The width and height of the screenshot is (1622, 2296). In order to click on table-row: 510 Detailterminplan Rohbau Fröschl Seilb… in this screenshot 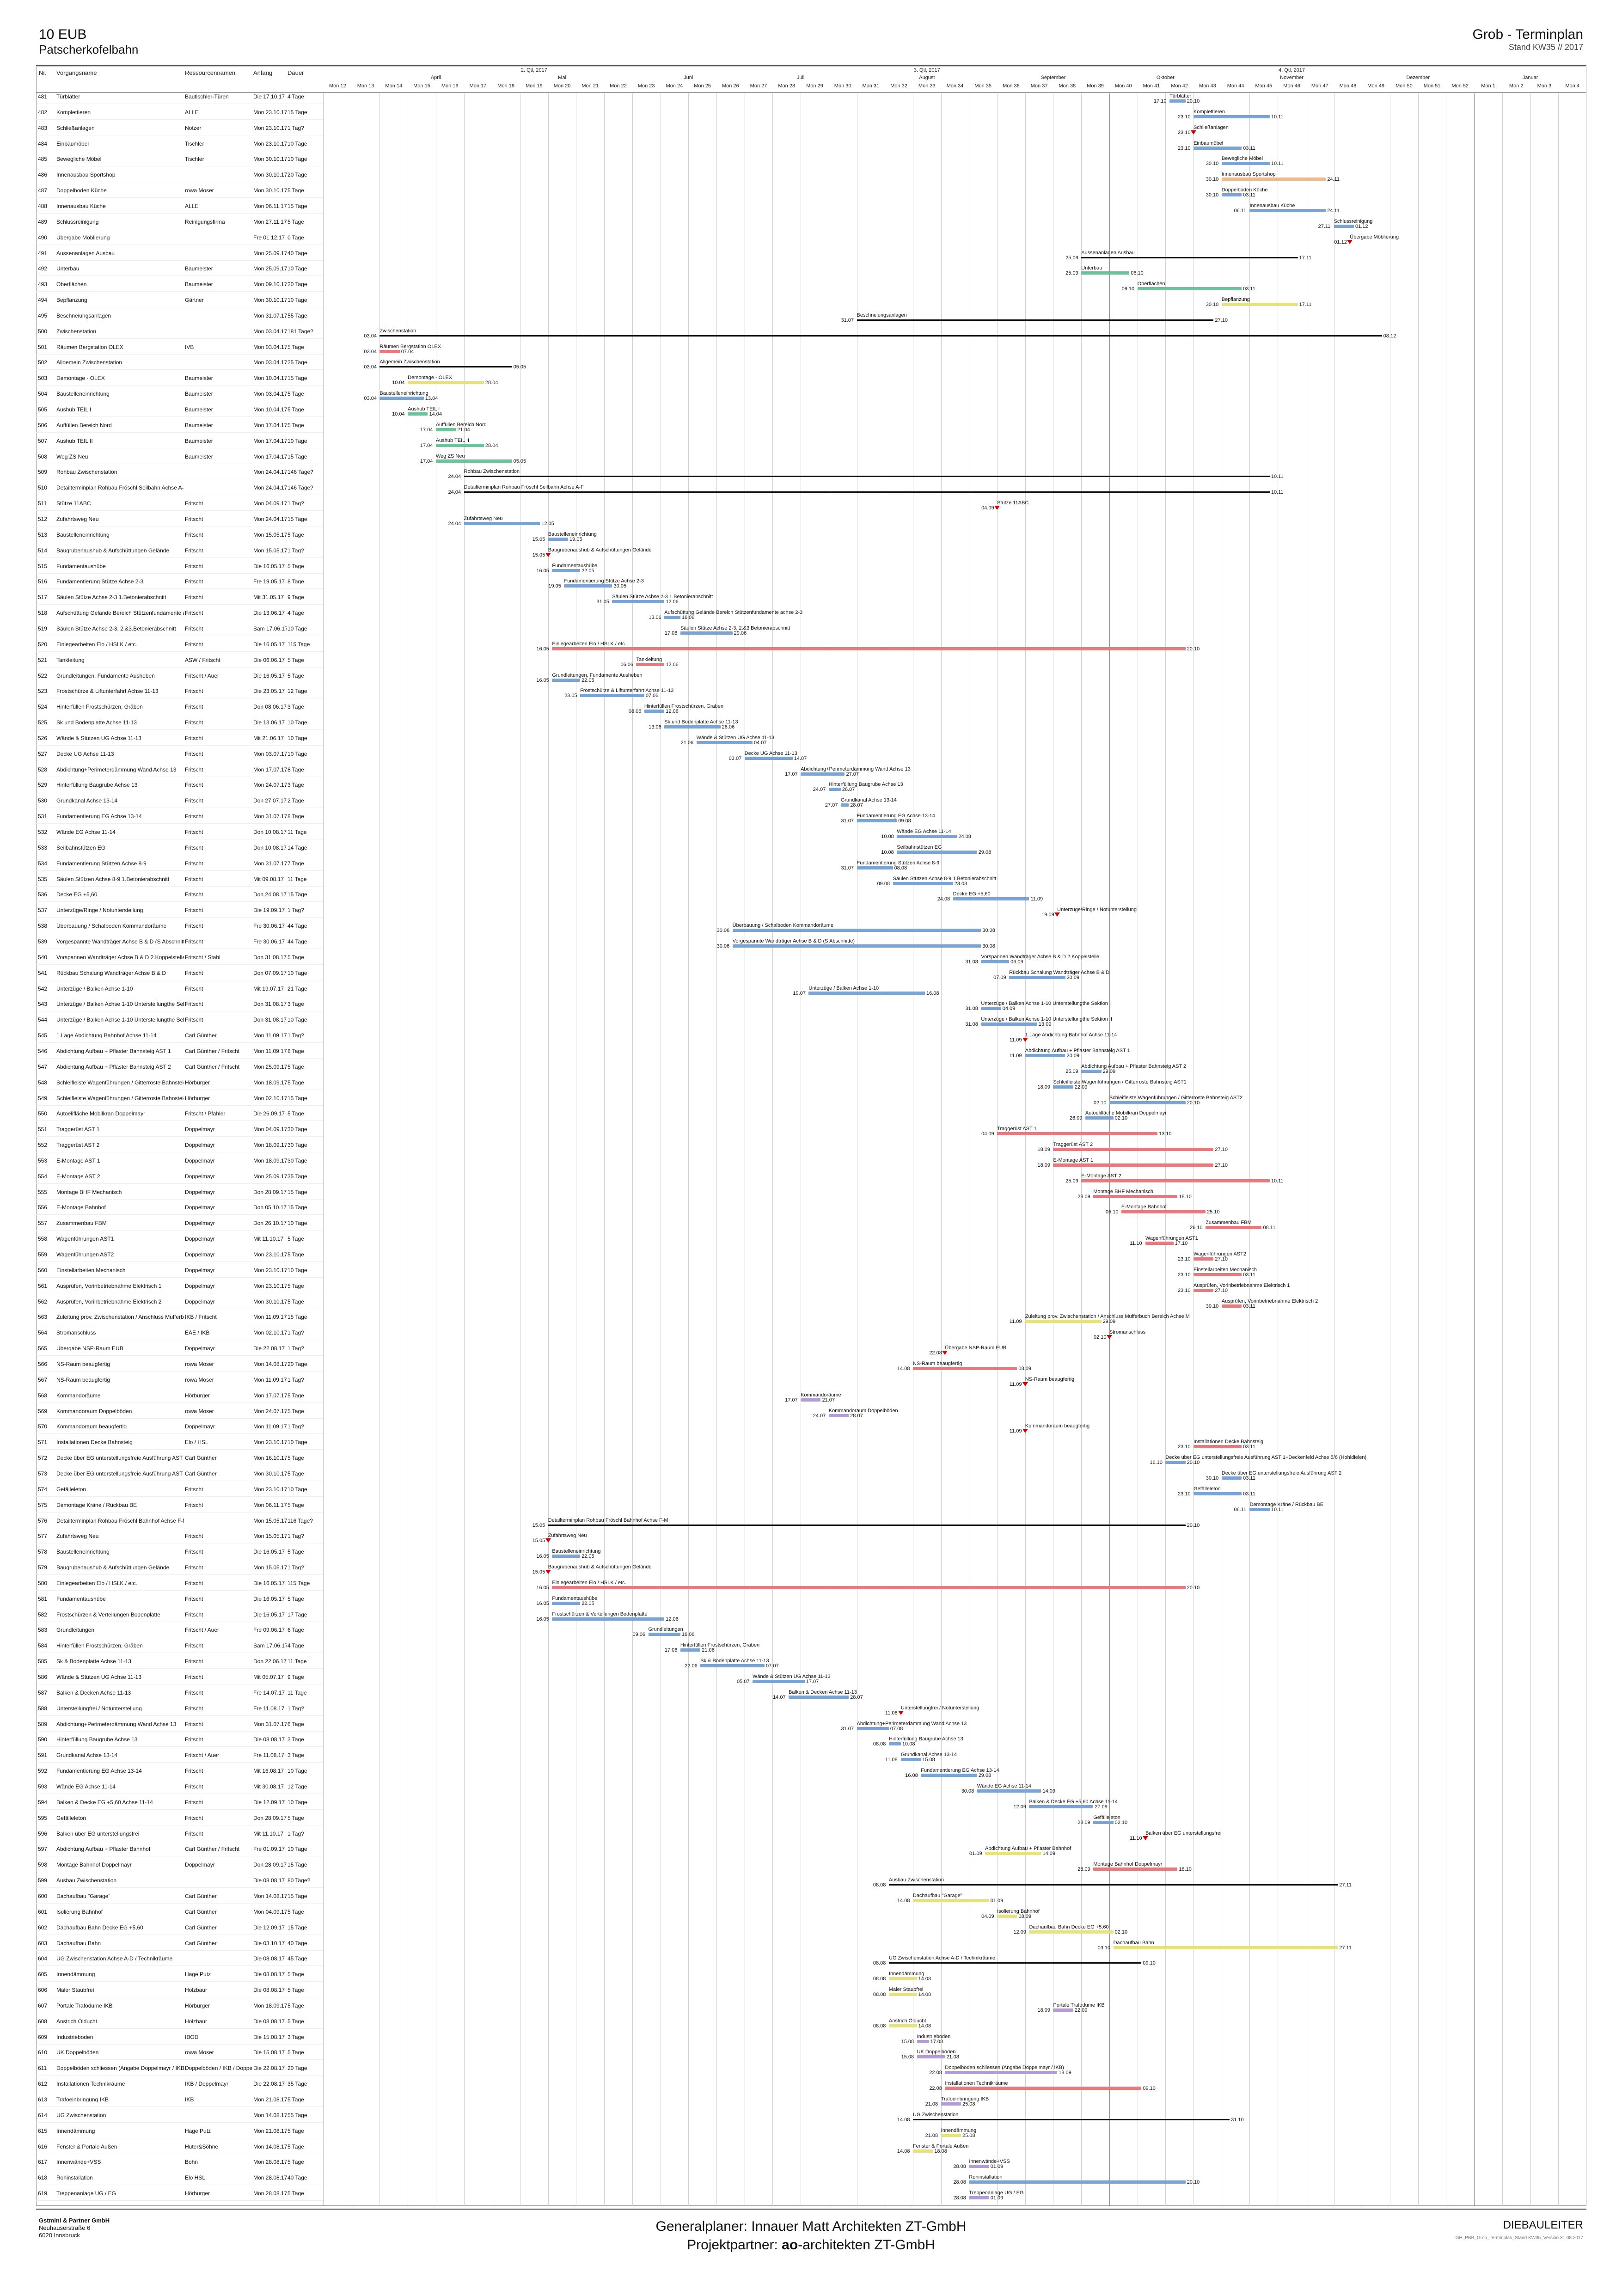, I will do `click(180, 490)`.